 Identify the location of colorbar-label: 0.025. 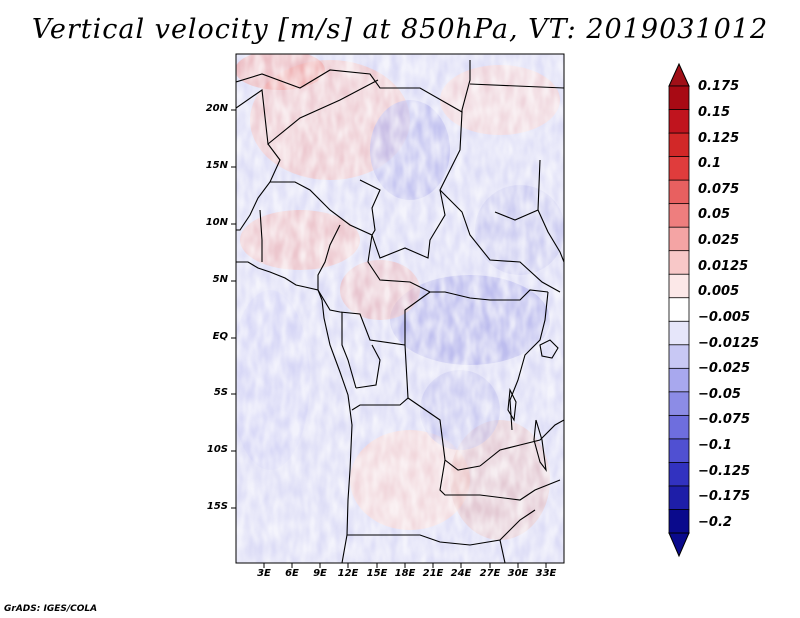
(719, 240).